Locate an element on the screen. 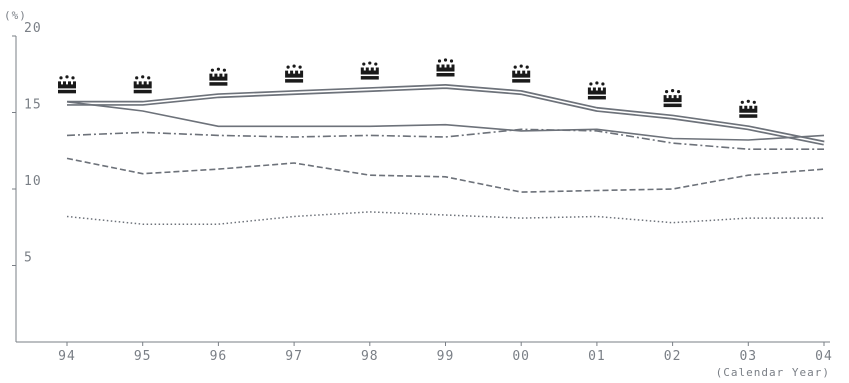  x-tick-label: 03 is located at coordinates (748, 356).